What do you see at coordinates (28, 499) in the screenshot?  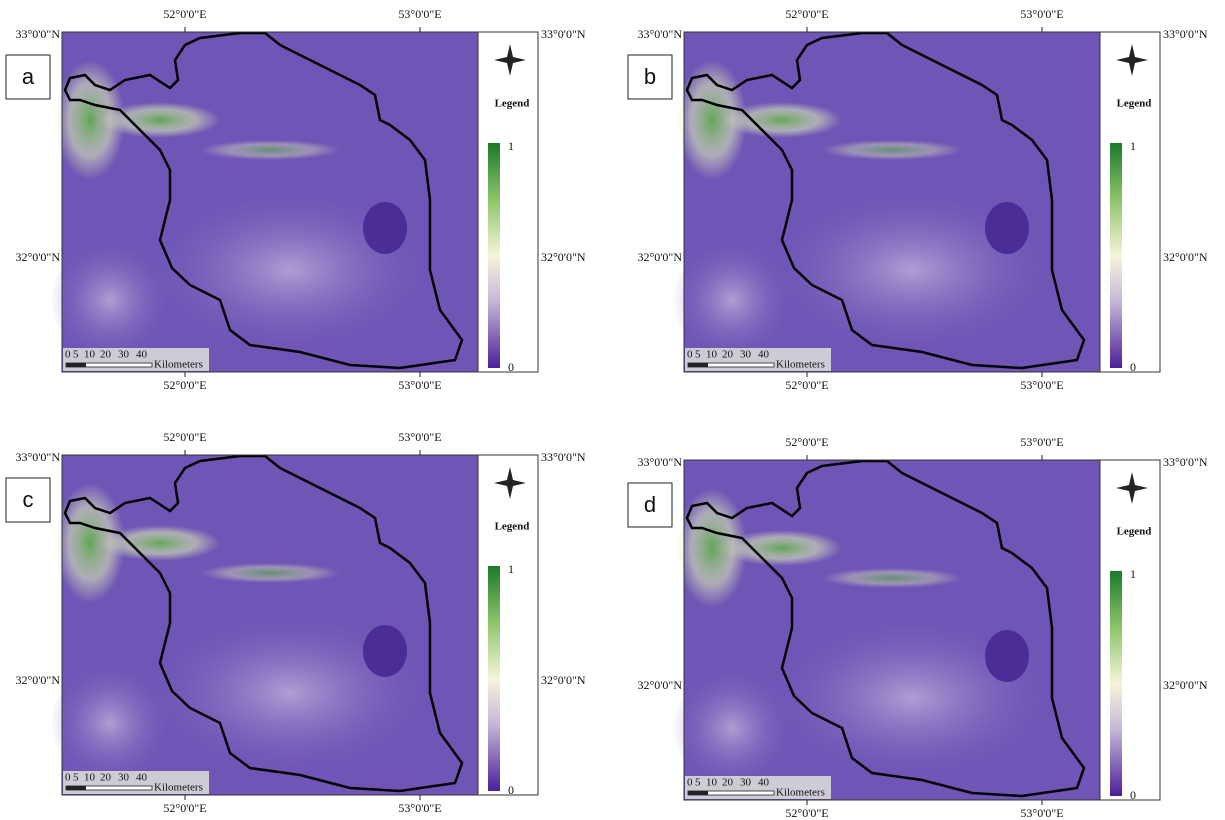 I see `panel-letter: c` at bounding box center [28, 499].